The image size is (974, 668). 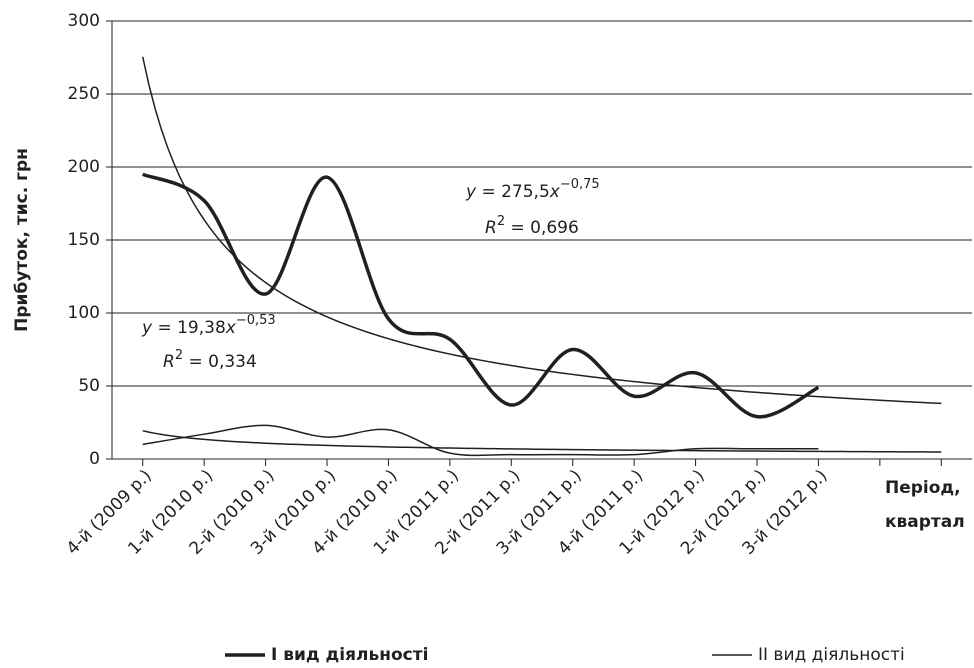 I want to click on annotation: y = 275,5x−0,75, so click(x=532, y=190).